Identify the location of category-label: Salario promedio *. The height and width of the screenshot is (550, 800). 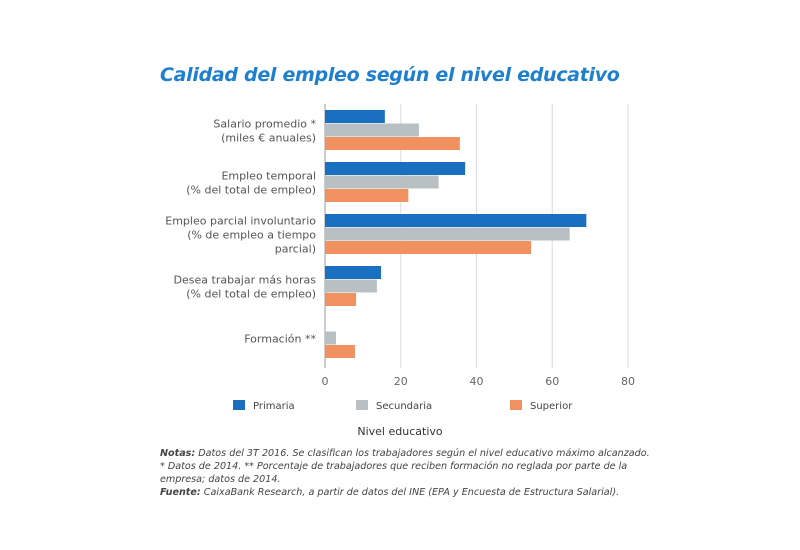
(264, 123).